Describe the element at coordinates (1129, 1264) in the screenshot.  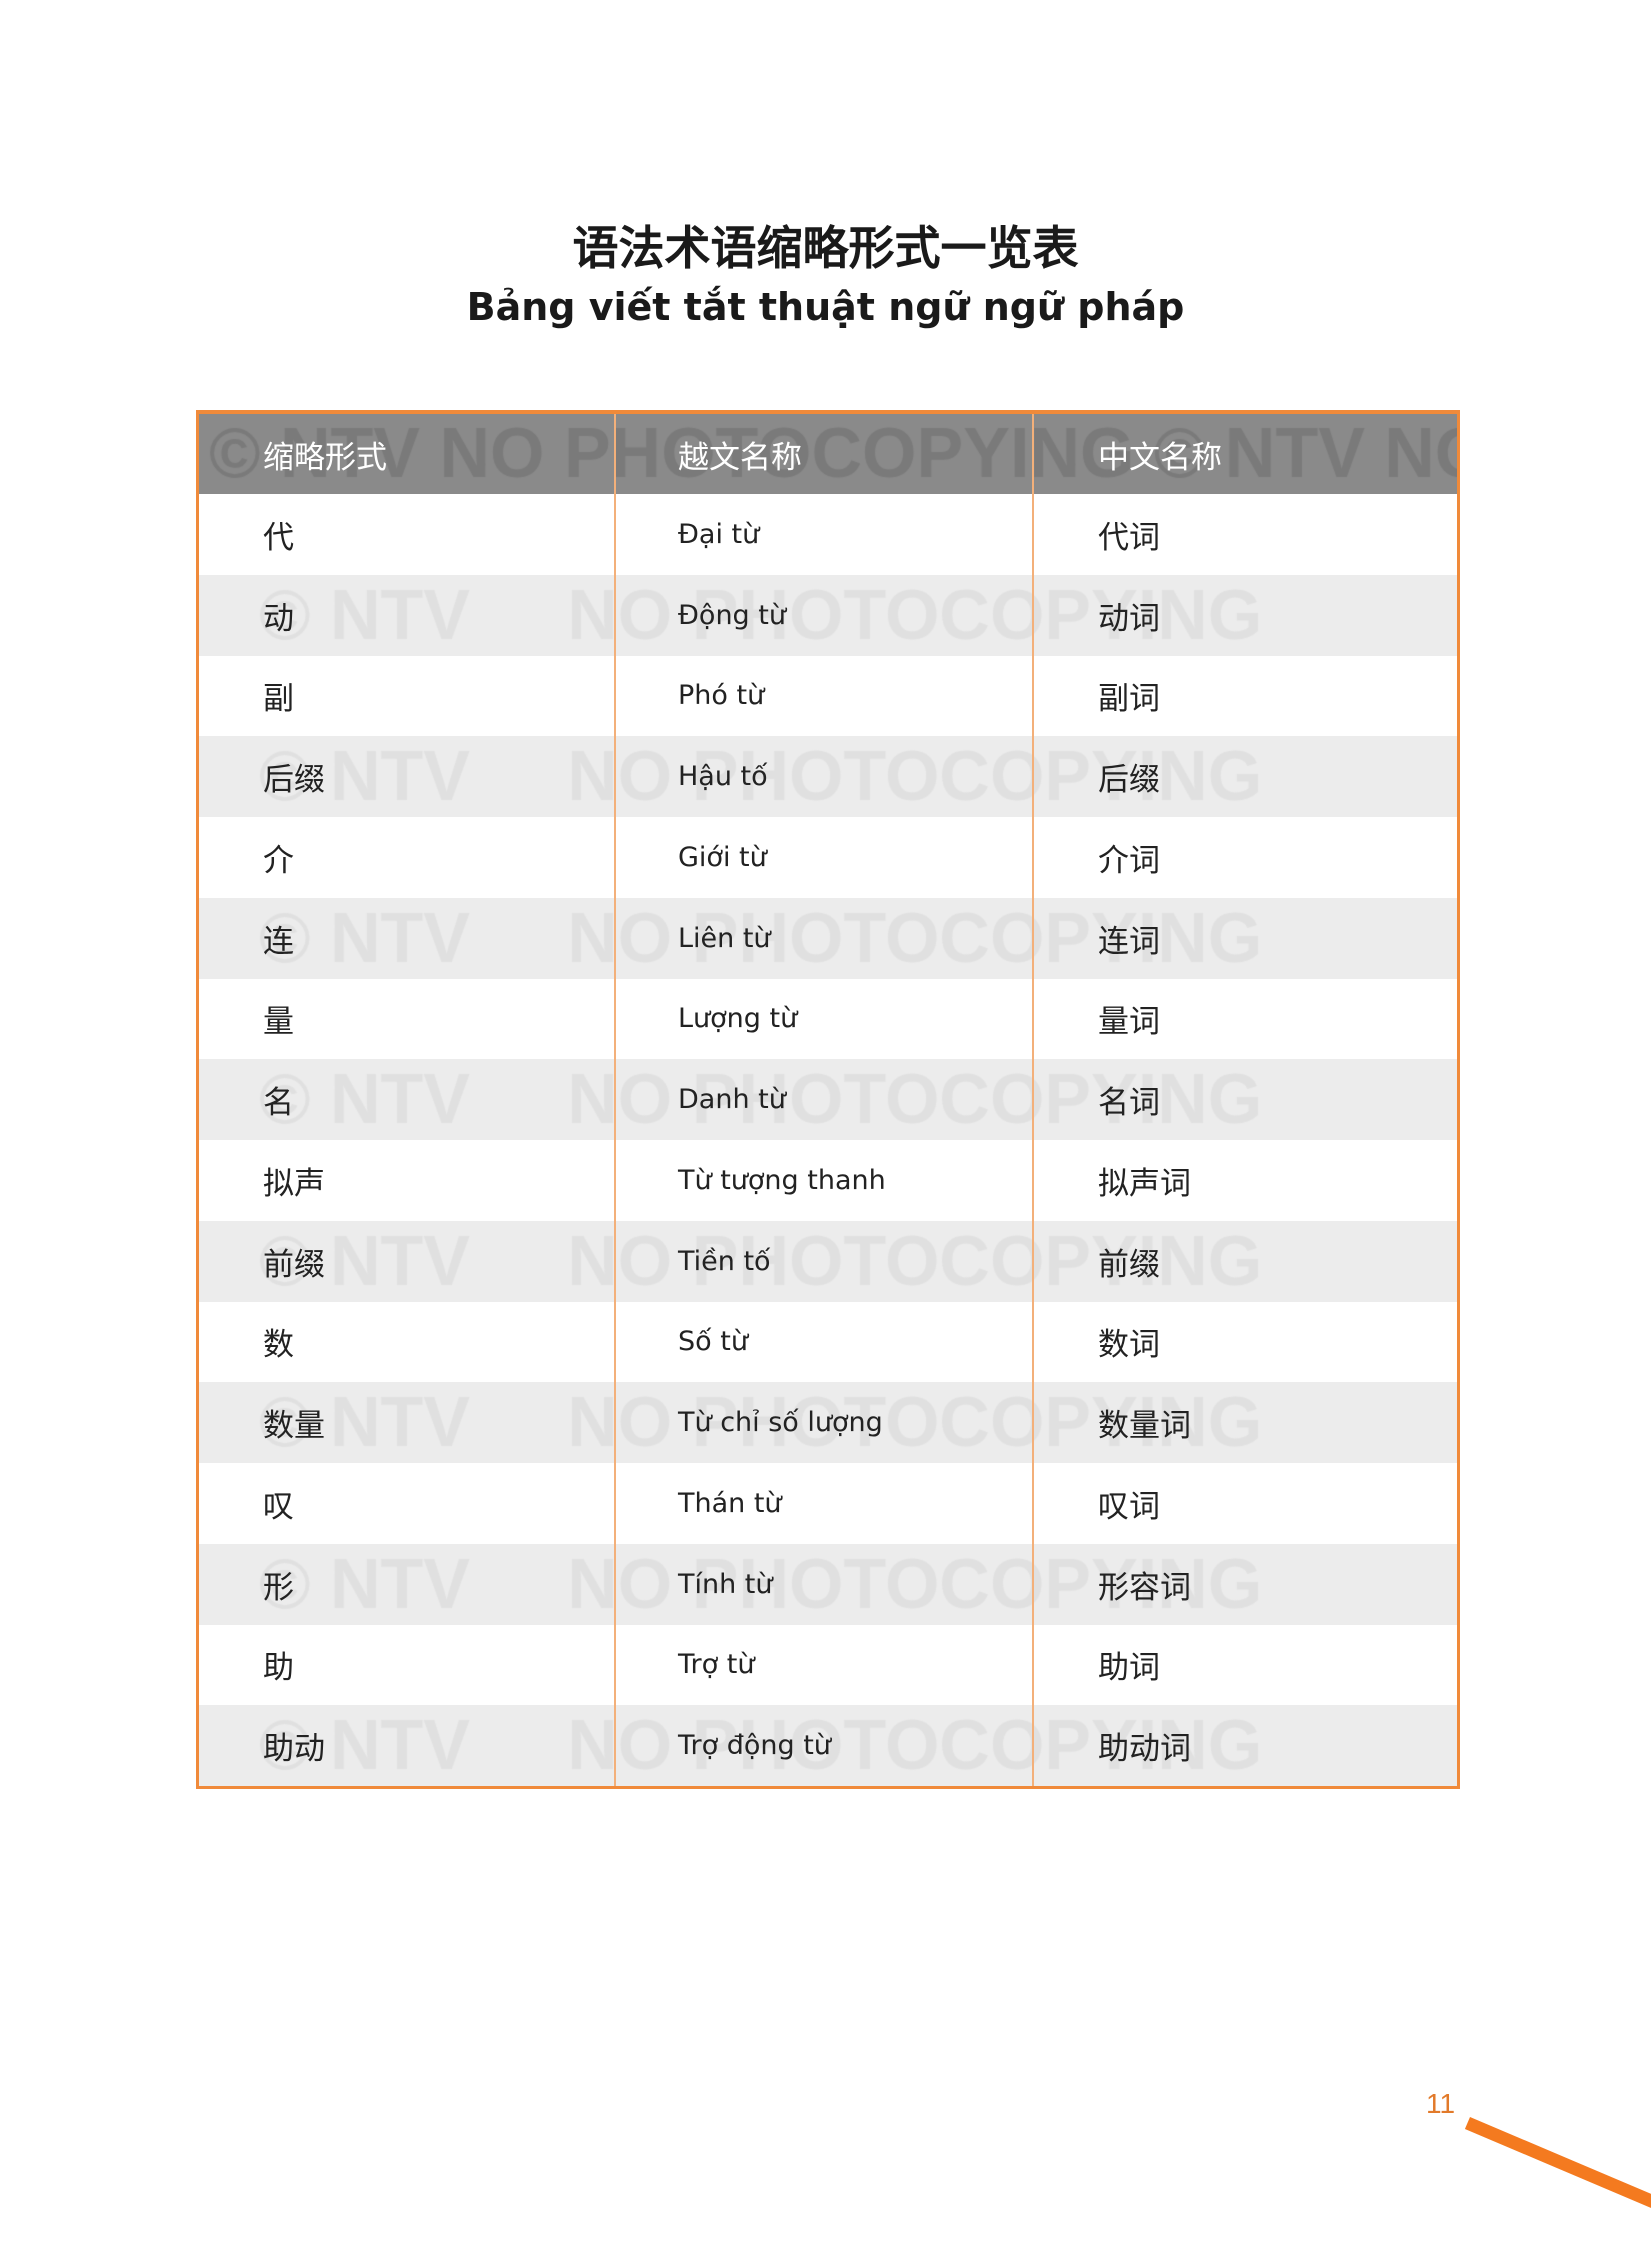
I see `cell-chinese-name: 前缀` at that location.